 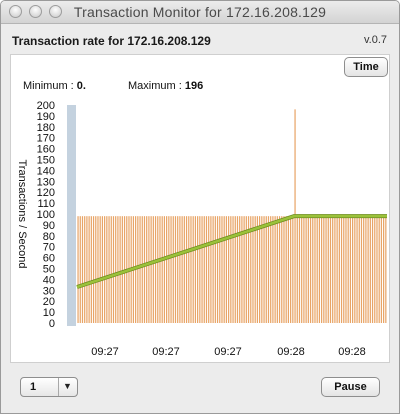 What do you see at coordinates (49, 248) in the screenshot?
I see `y-tick-label: 70` at bounding box center [49, 248].